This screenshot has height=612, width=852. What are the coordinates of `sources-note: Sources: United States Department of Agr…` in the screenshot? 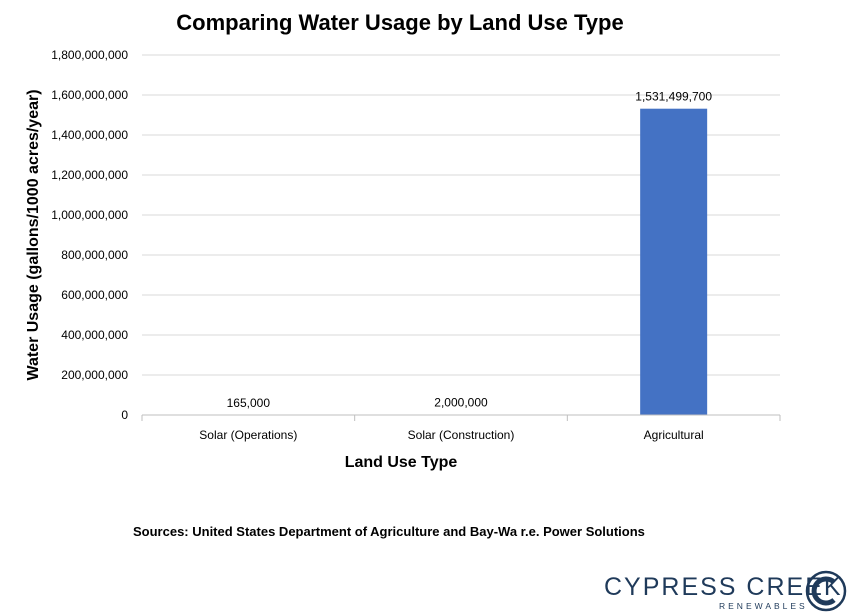 It's located at (389, 531).